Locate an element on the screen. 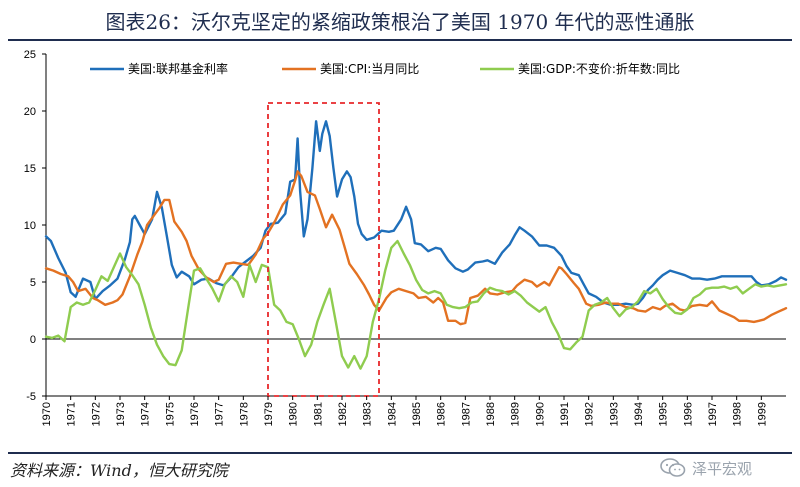 Image resolution: width=800 pixels, height=487 pixels. highlight-box is located at coordinates (323, 249).